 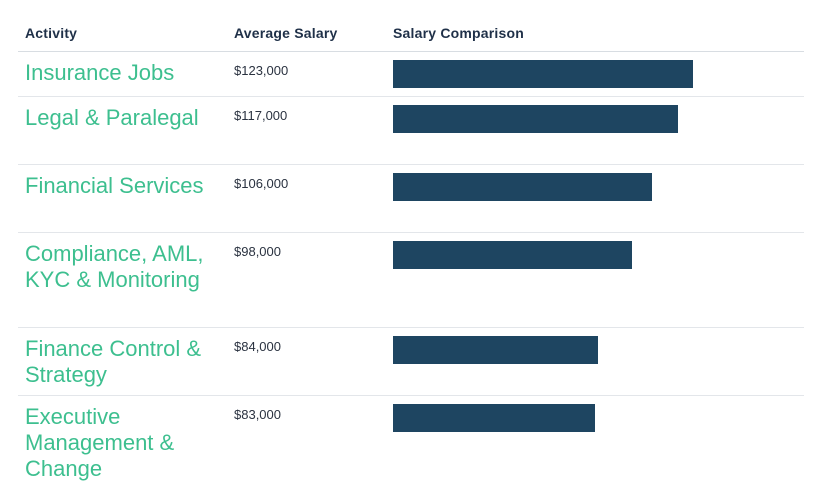 What do you see at coordinates (114, 185) in the screenshot?
I see `activity-label: Financial Services` at bounding box center [114, 185].